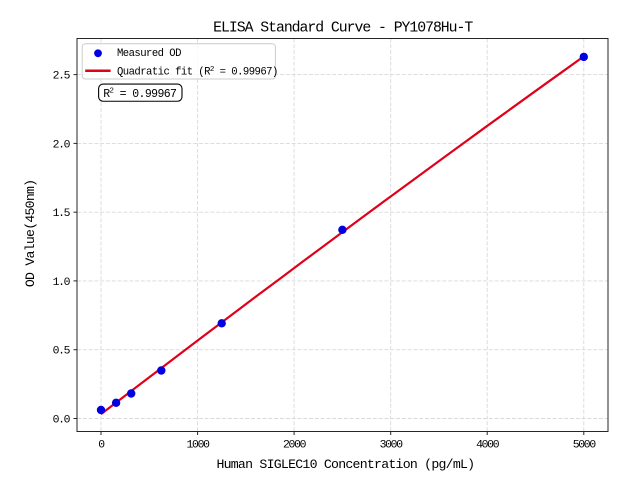 The image size is (640, 485). Describe the element at coordinates (62, 421) in the screenshot. I see `svg-text: 0.0` at that location.